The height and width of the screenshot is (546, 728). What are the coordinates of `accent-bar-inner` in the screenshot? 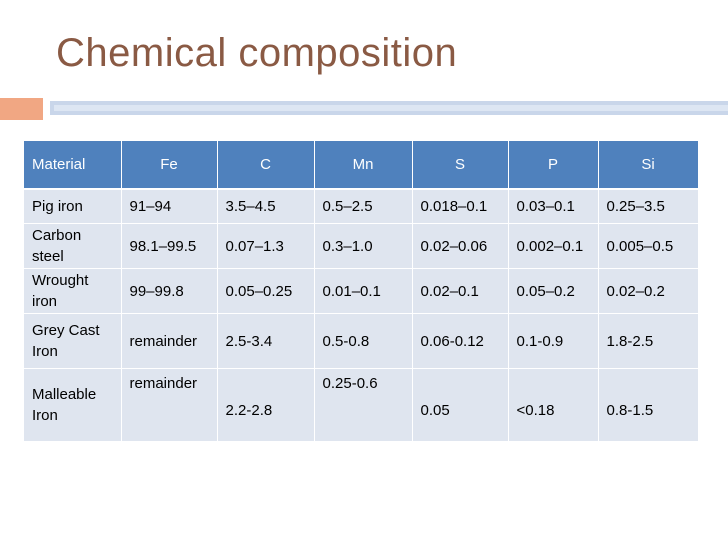 It's located at (391, 108).